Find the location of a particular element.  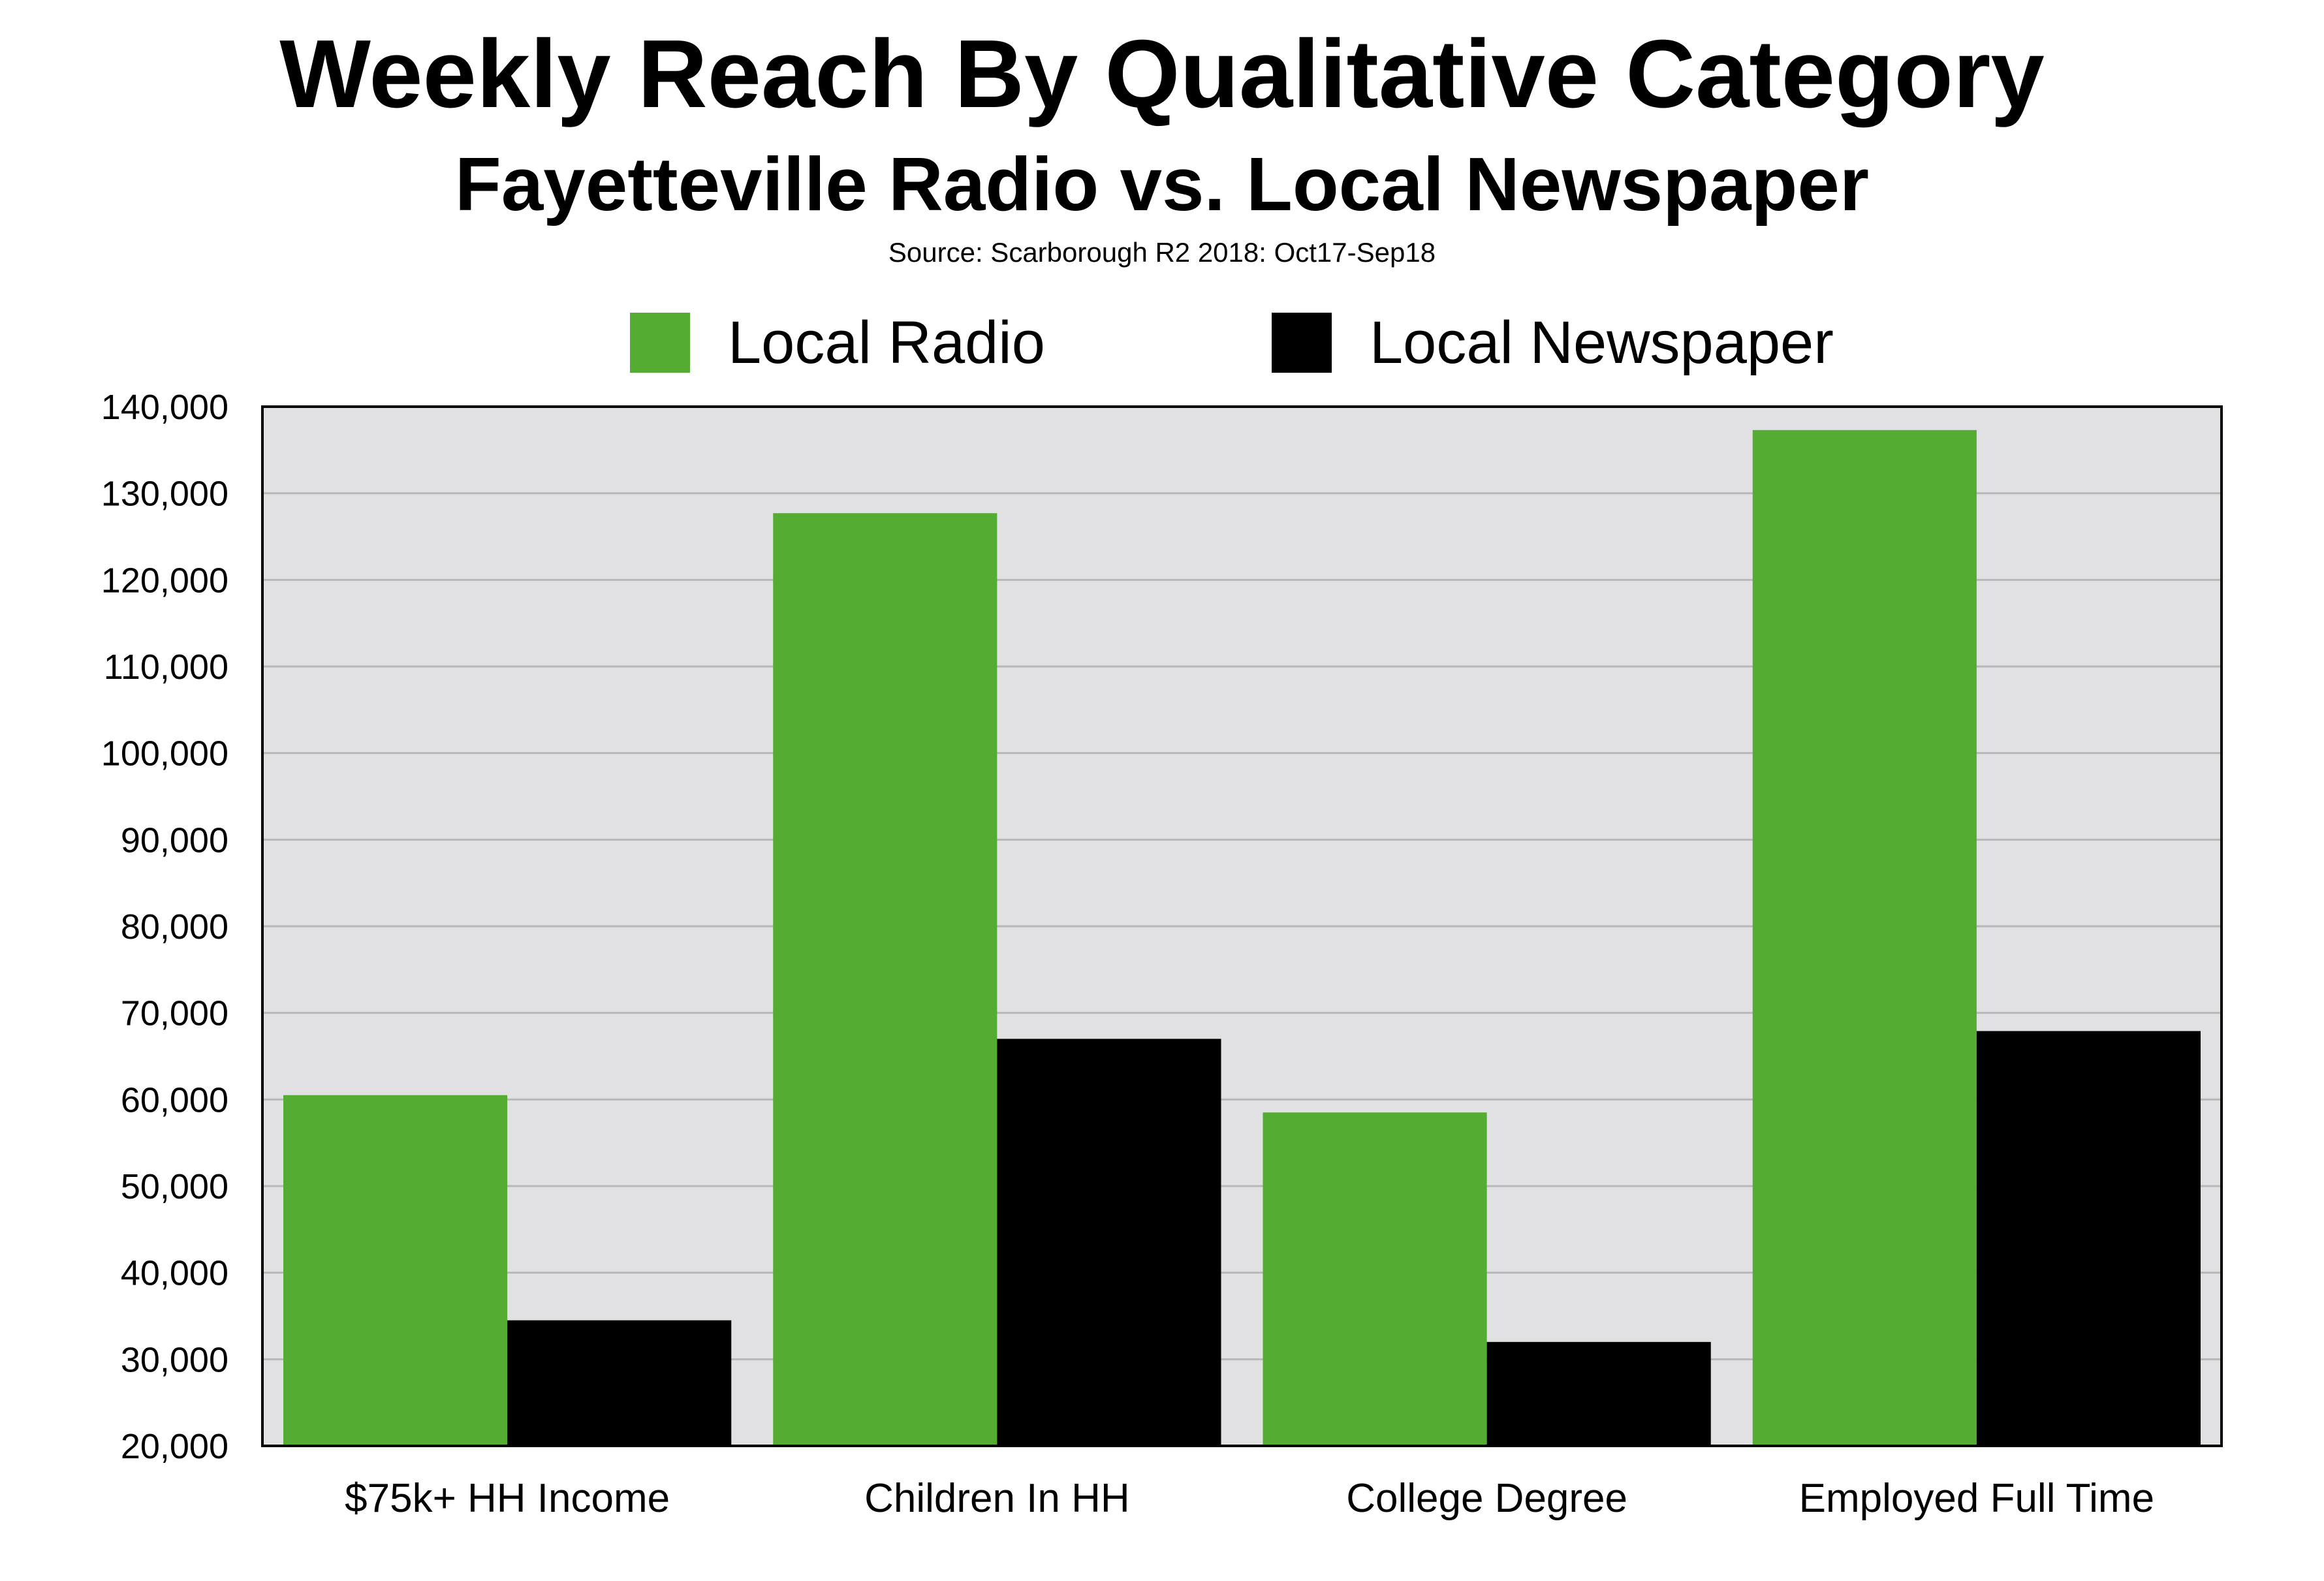

y-tick-label: 110,000 is located at coordinates (166, 667).